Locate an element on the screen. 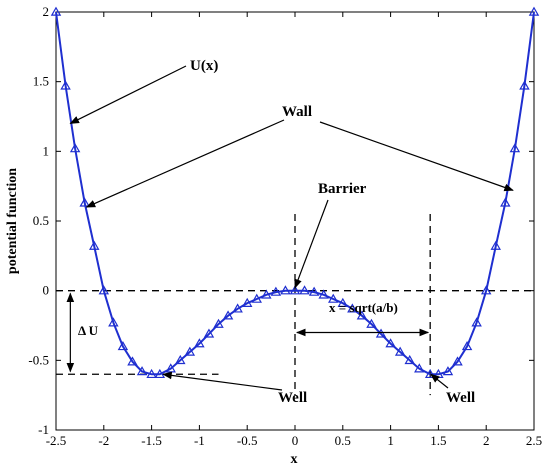 Image resolution: width=550 pixels, height=469 pixels. y-axis-label: potential function is located at coordinates (12, 221).